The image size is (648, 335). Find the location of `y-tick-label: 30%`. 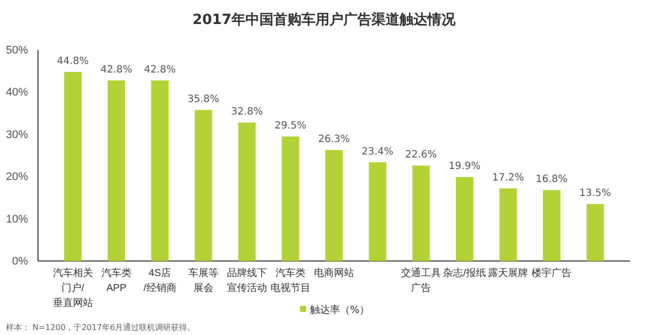

y-tick-label: 30% is located at coordinates (17, 134).